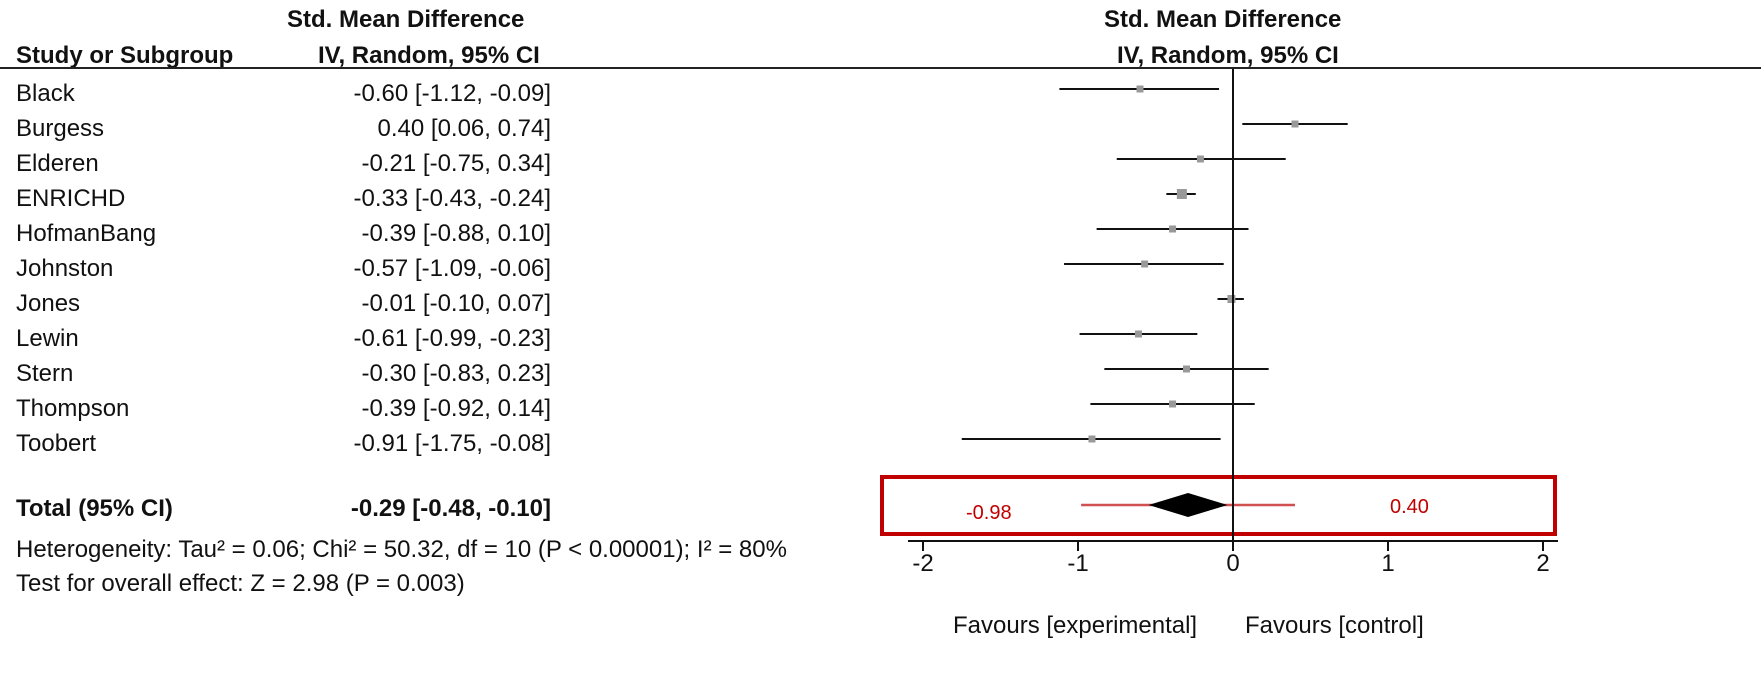  I want to click on header-effect-line1: Std. Mean Difference, so click(406, 19).